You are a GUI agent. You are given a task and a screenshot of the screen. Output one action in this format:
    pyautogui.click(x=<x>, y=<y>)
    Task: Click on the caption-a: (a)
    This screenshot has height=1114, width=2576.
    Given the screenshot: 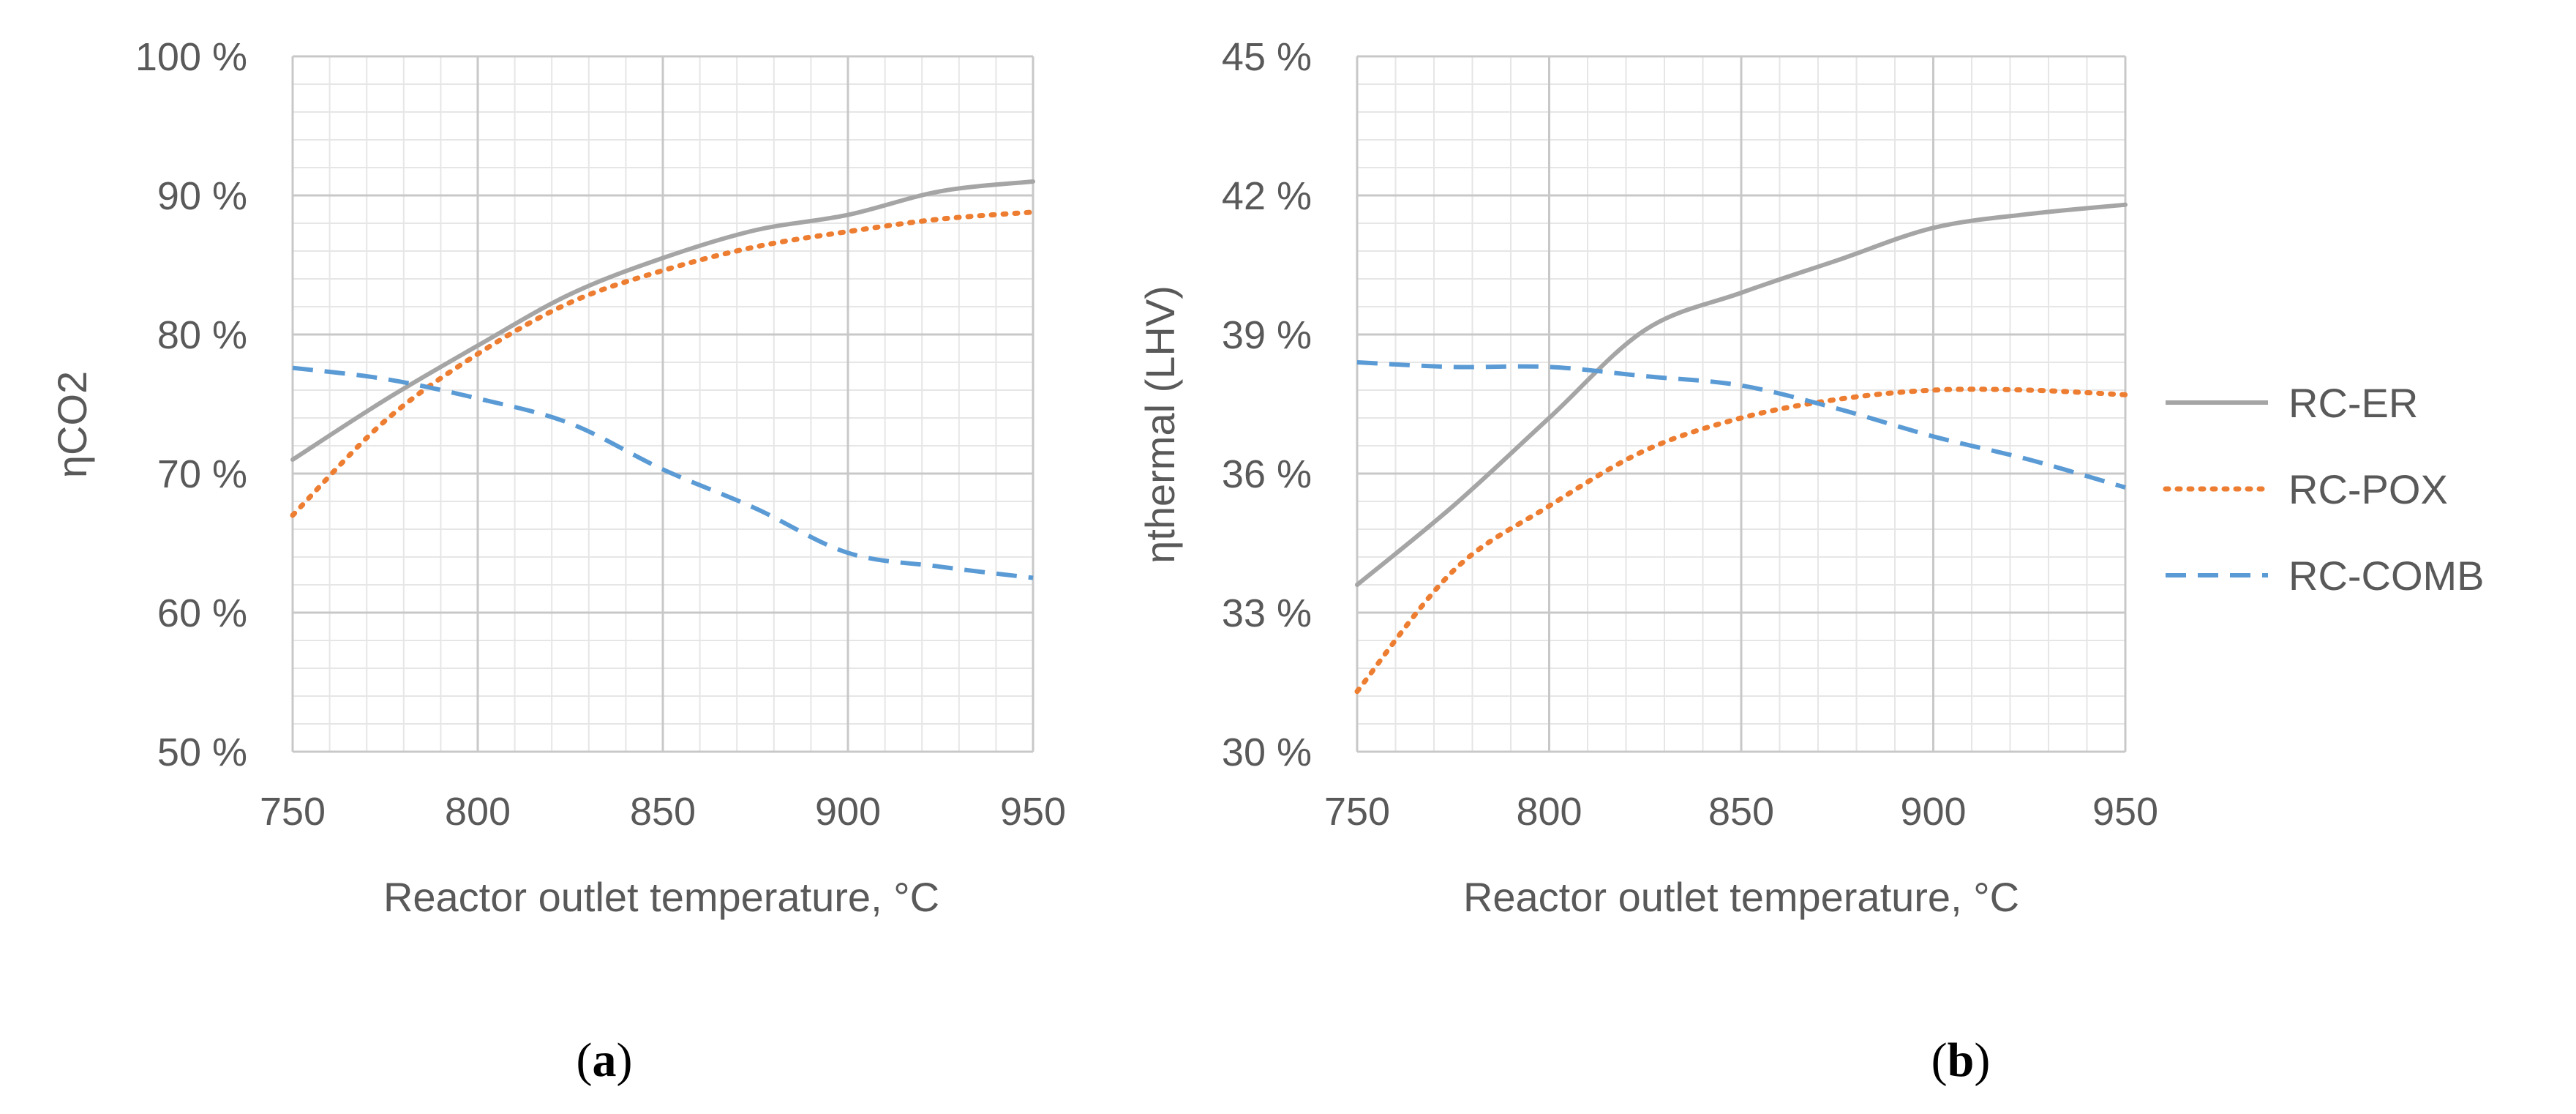 What is the action you would take?
    pyautogui.click(x=605, y=1060)
    